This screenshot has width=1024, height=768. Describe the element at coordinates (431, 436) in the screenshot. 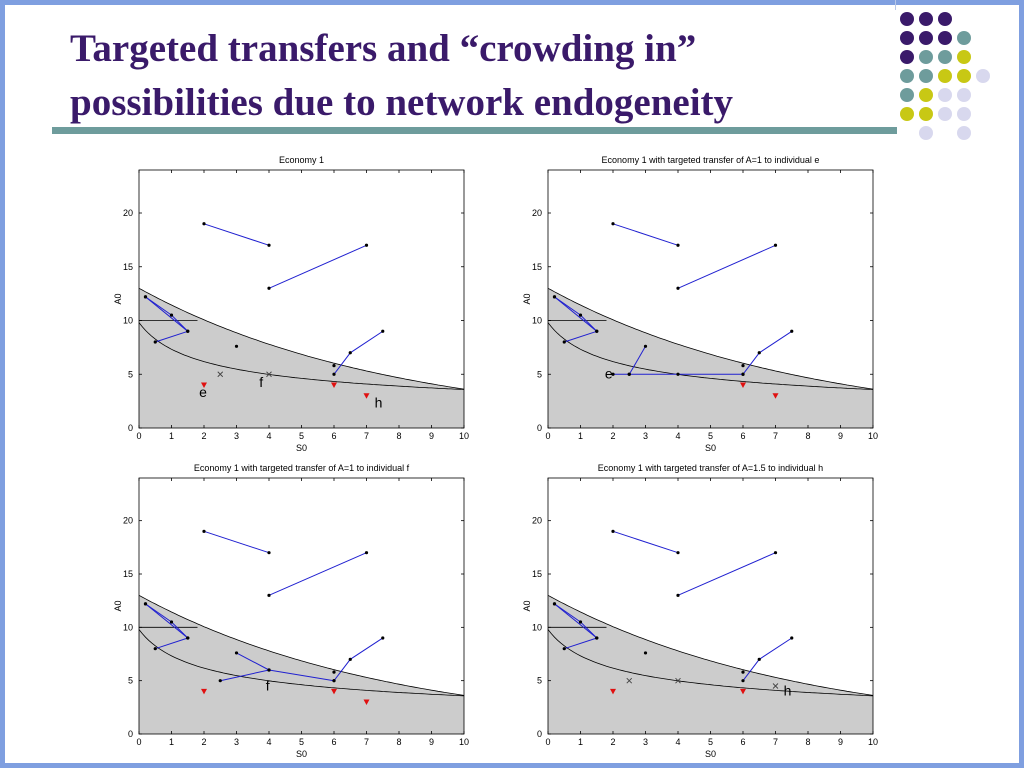

I see `x-tick-label: 9` at that location.